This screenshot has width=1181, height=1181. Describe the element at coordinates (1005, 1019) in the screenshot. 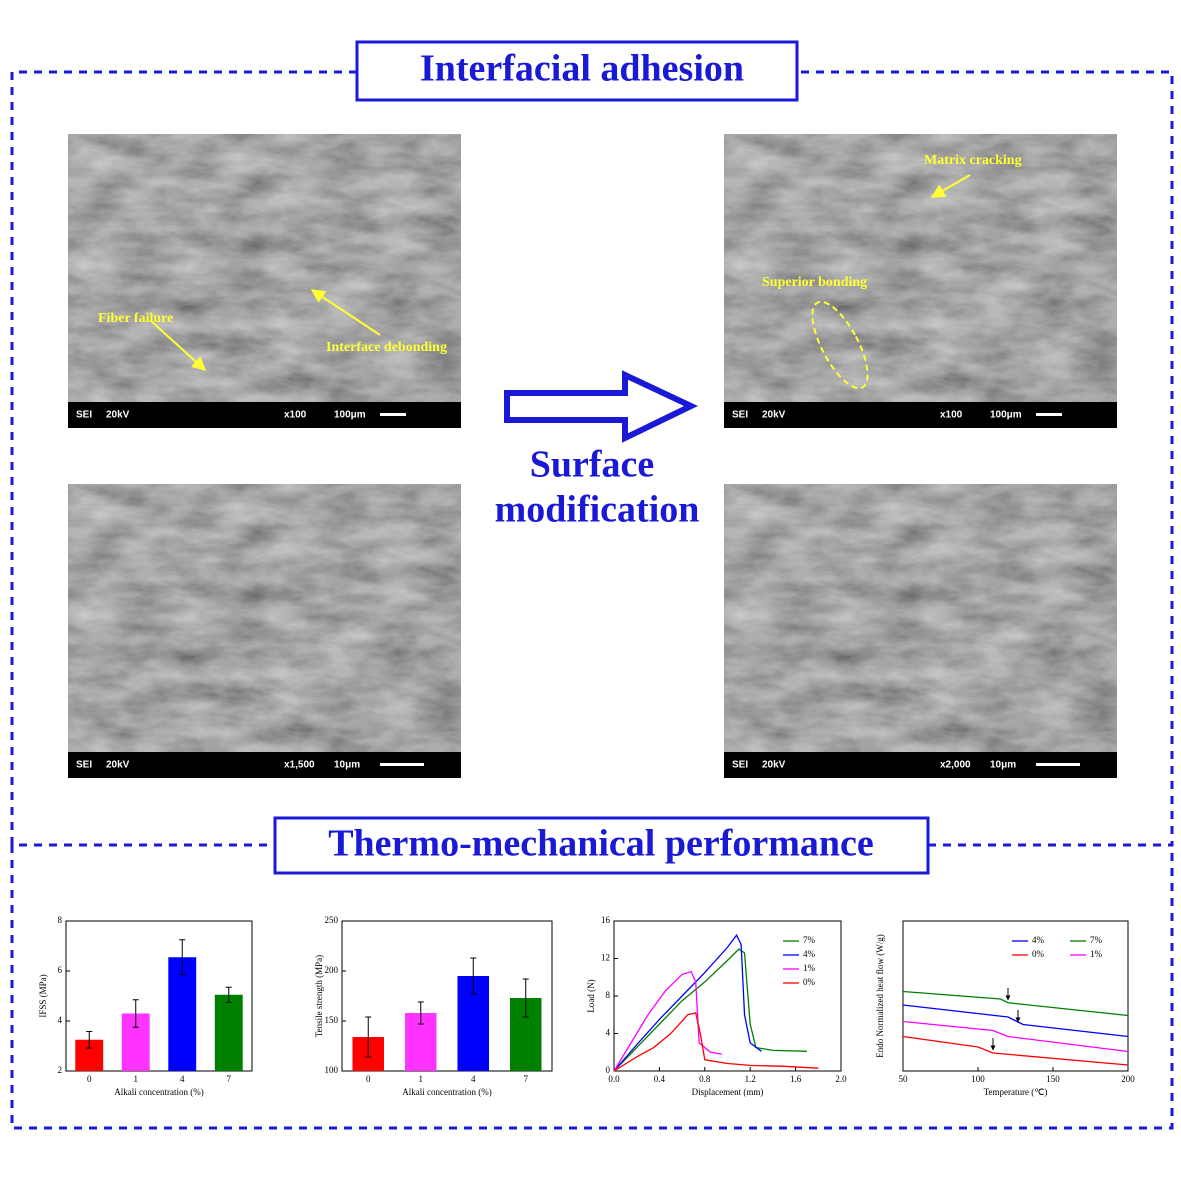

I see `dsc-arrows` at that location.